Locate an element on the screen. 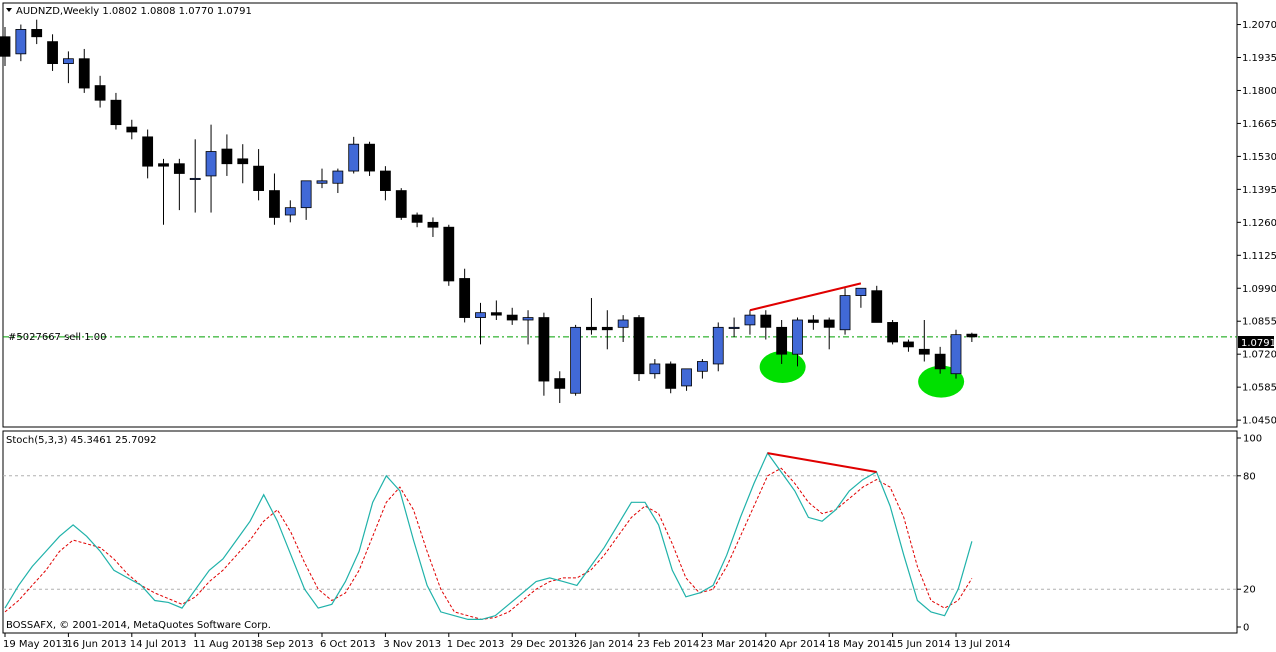  time-tick-label: 26 Jan 2014 is located at coordinates (604, 644).